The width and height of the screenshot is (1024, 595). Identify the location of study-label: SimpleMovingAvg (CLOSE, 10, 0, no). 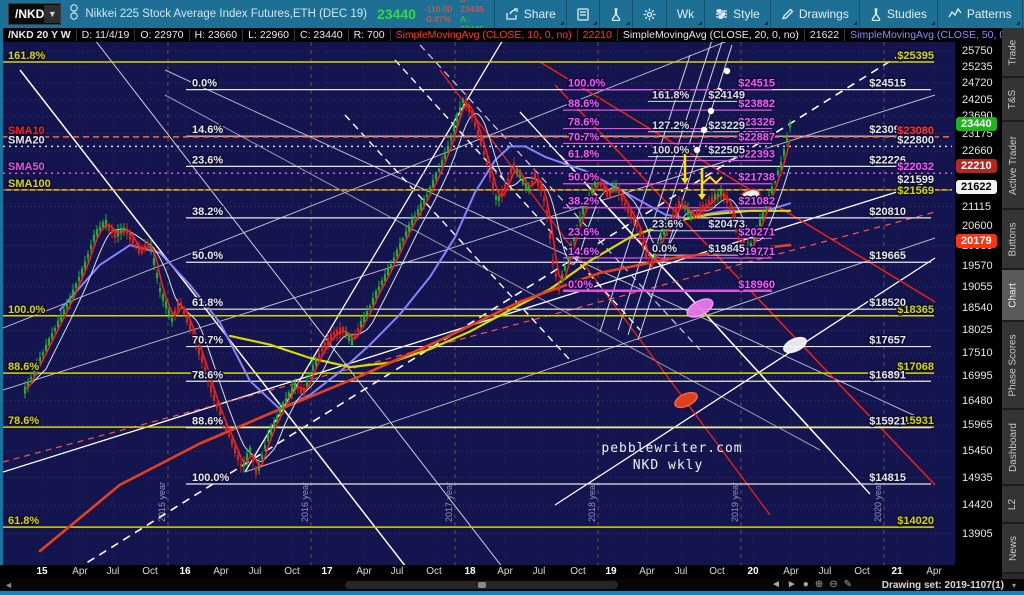
(484, 35).